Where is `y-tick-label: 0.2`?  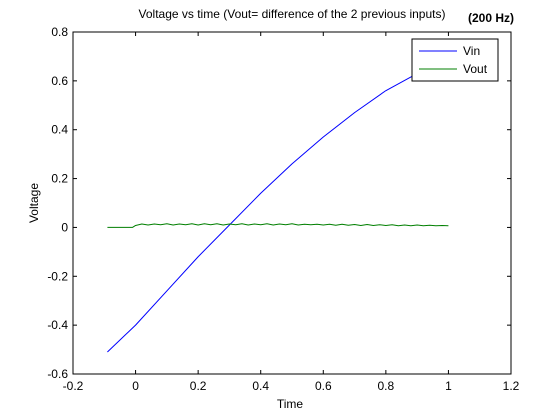 y-tick-label: 0.2 is located at coordinates (59, 179).